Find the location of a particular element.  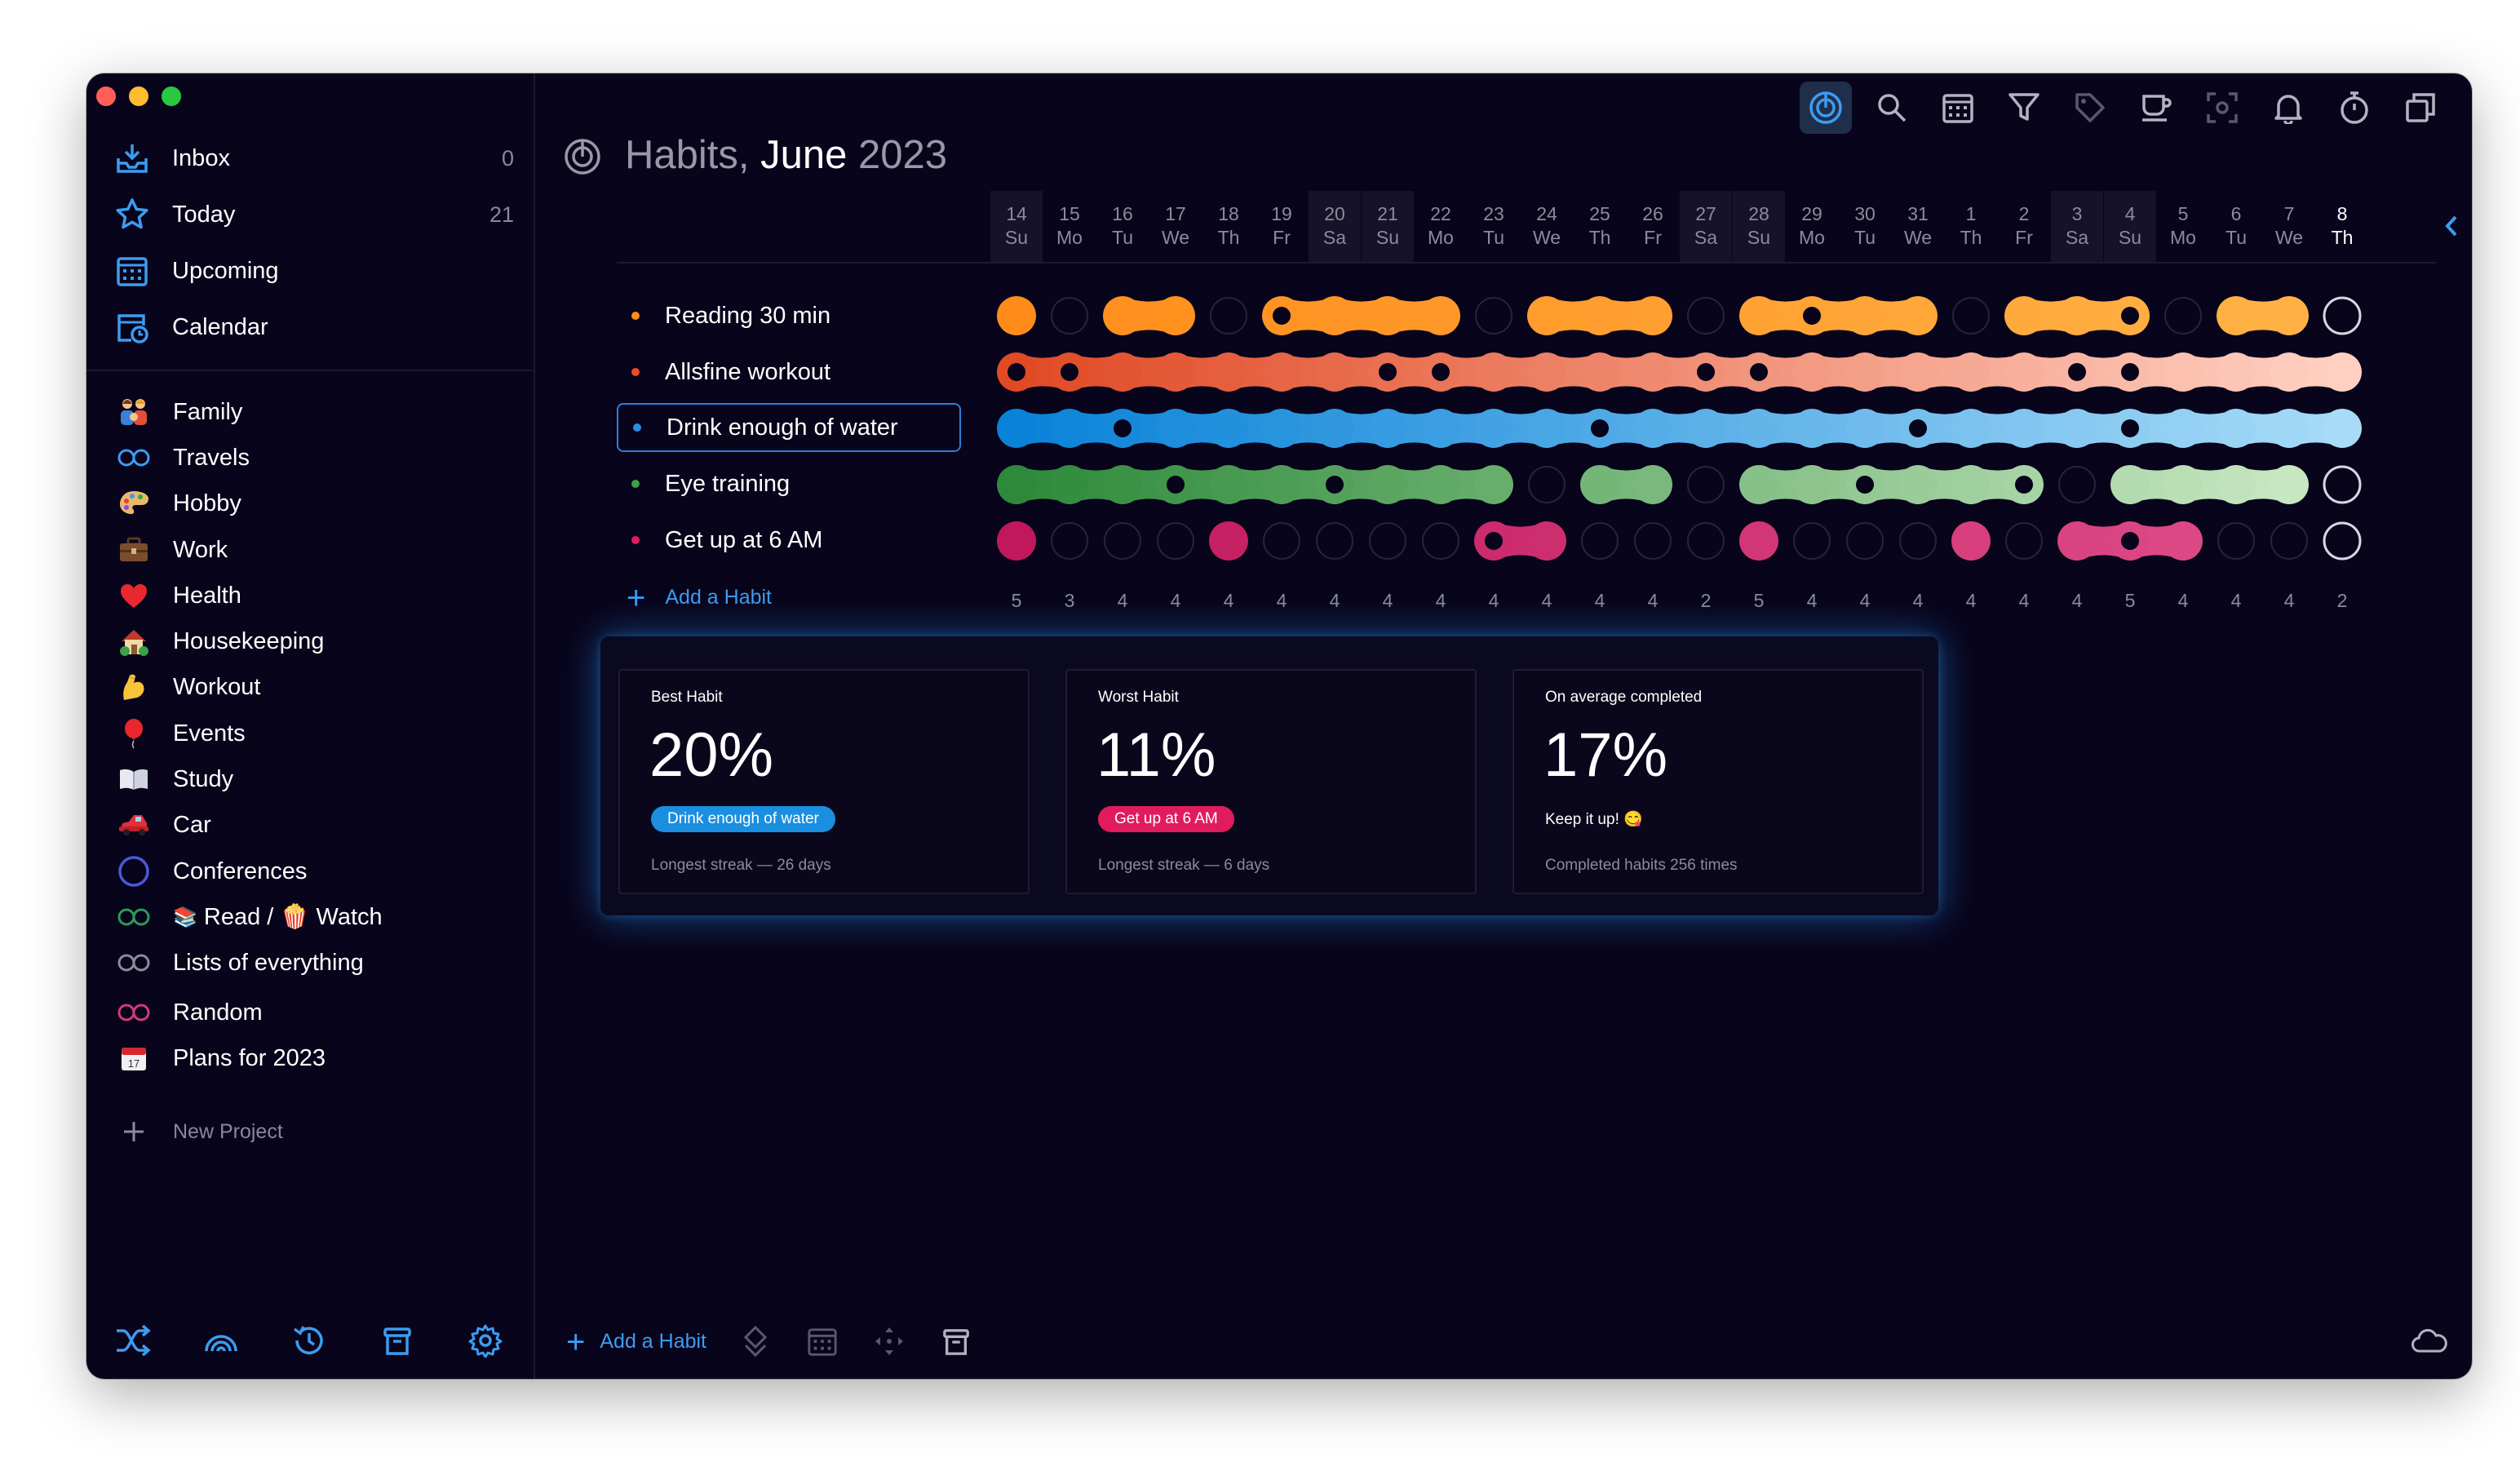

shuffle-icon is located at coordinates (133, 1340).